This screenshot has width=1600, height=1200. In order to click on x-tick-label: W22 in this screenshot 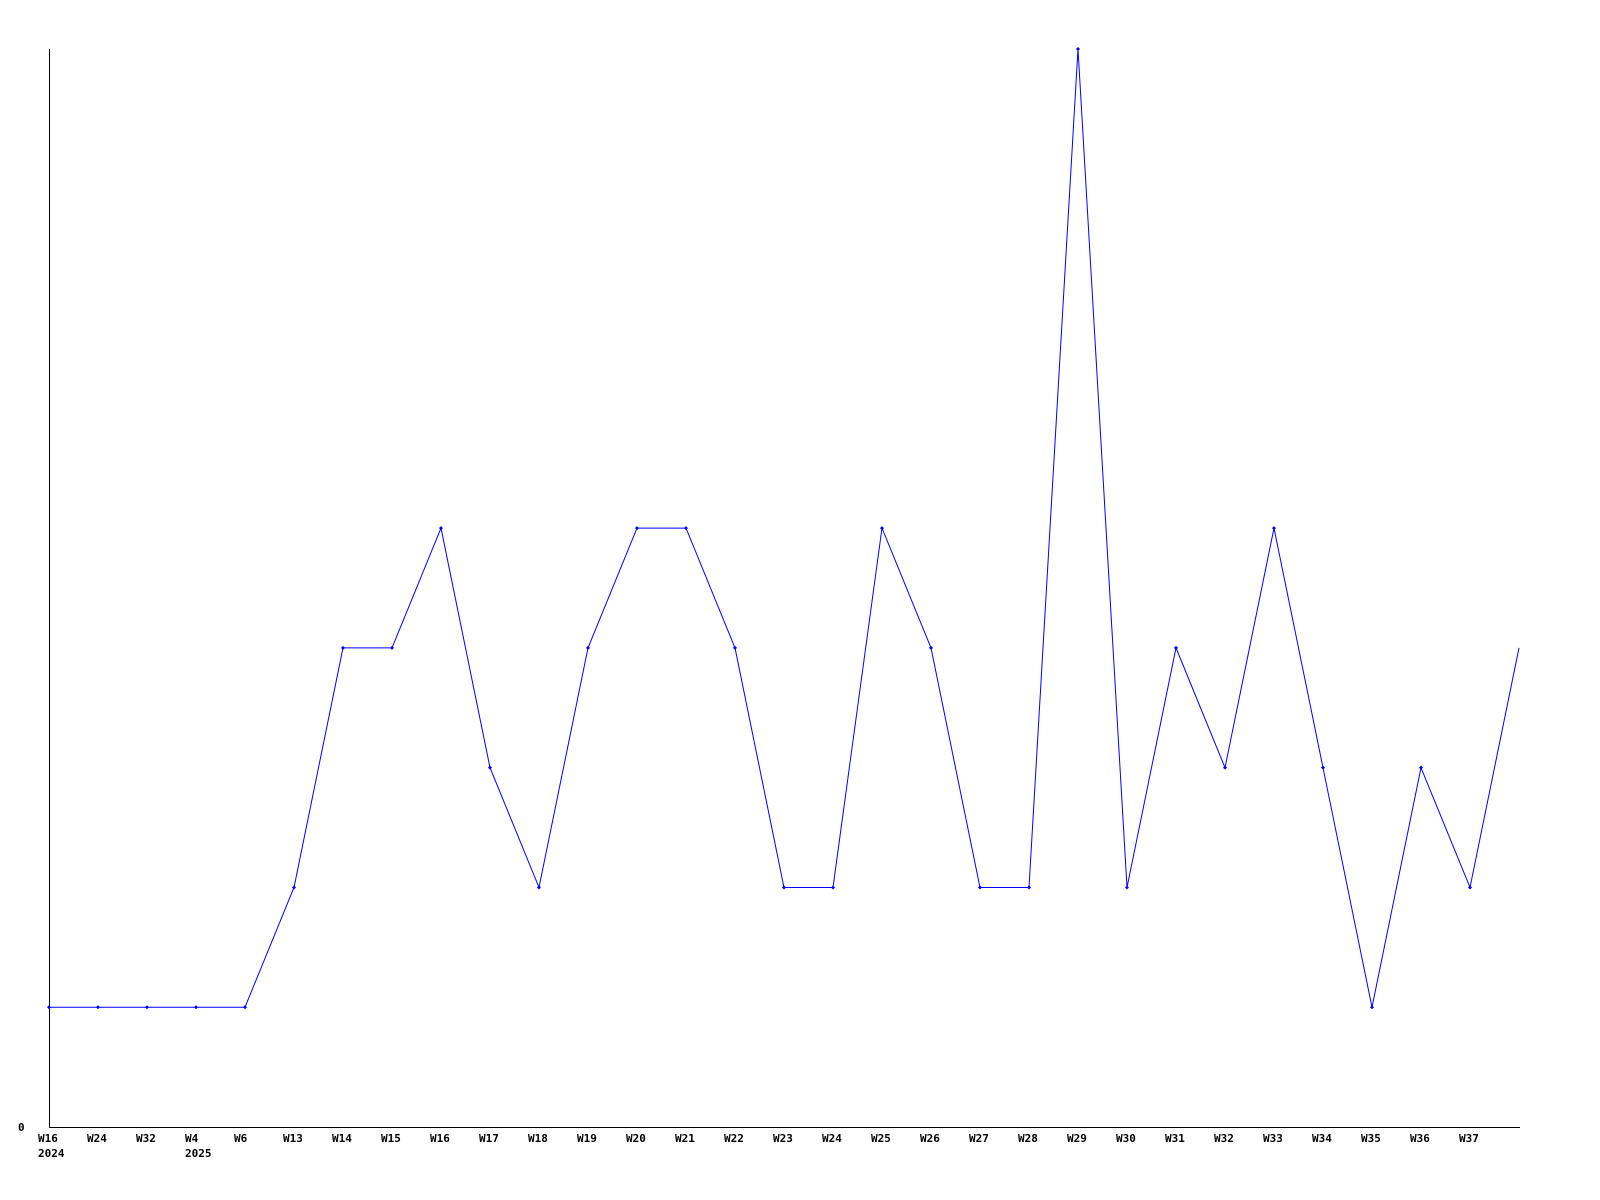, I will do `click(734, 1138)`.